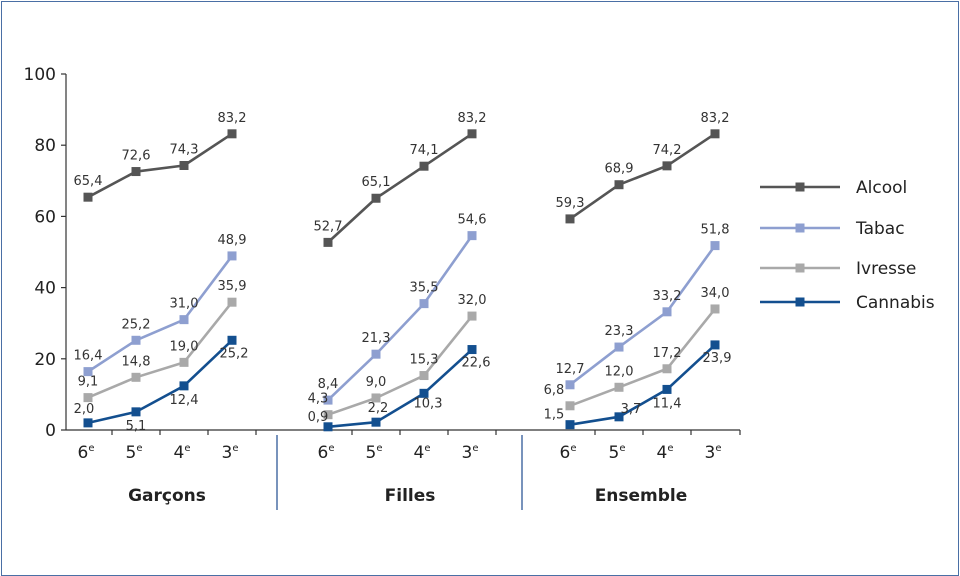  What do you see at coordinates (45, 289) in the screenshot?
I see `y-tick-label: 40` at bounding box center [45, 289].